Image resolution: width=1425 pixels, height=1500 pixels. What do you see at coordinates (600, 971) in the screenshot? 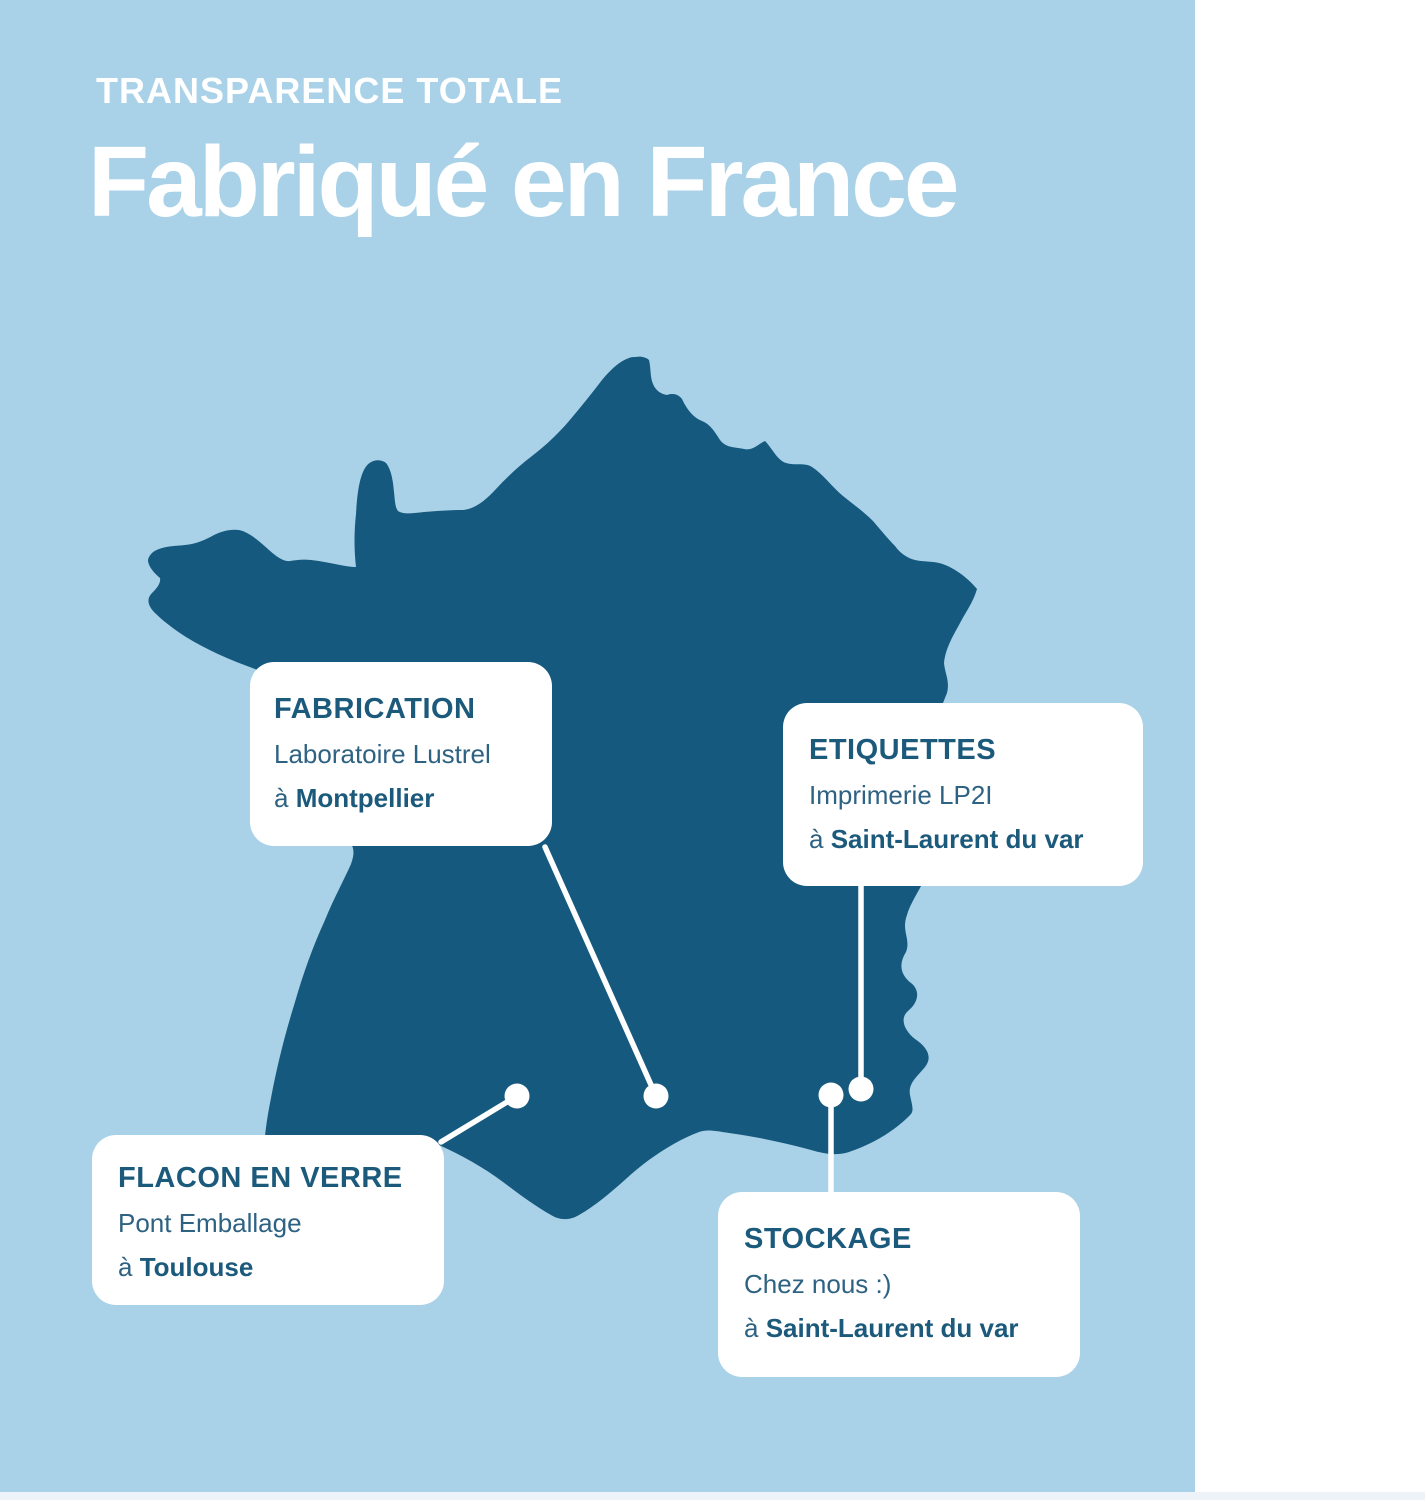
I see `connector-line-fabrication` at bounding box center [600, 971].